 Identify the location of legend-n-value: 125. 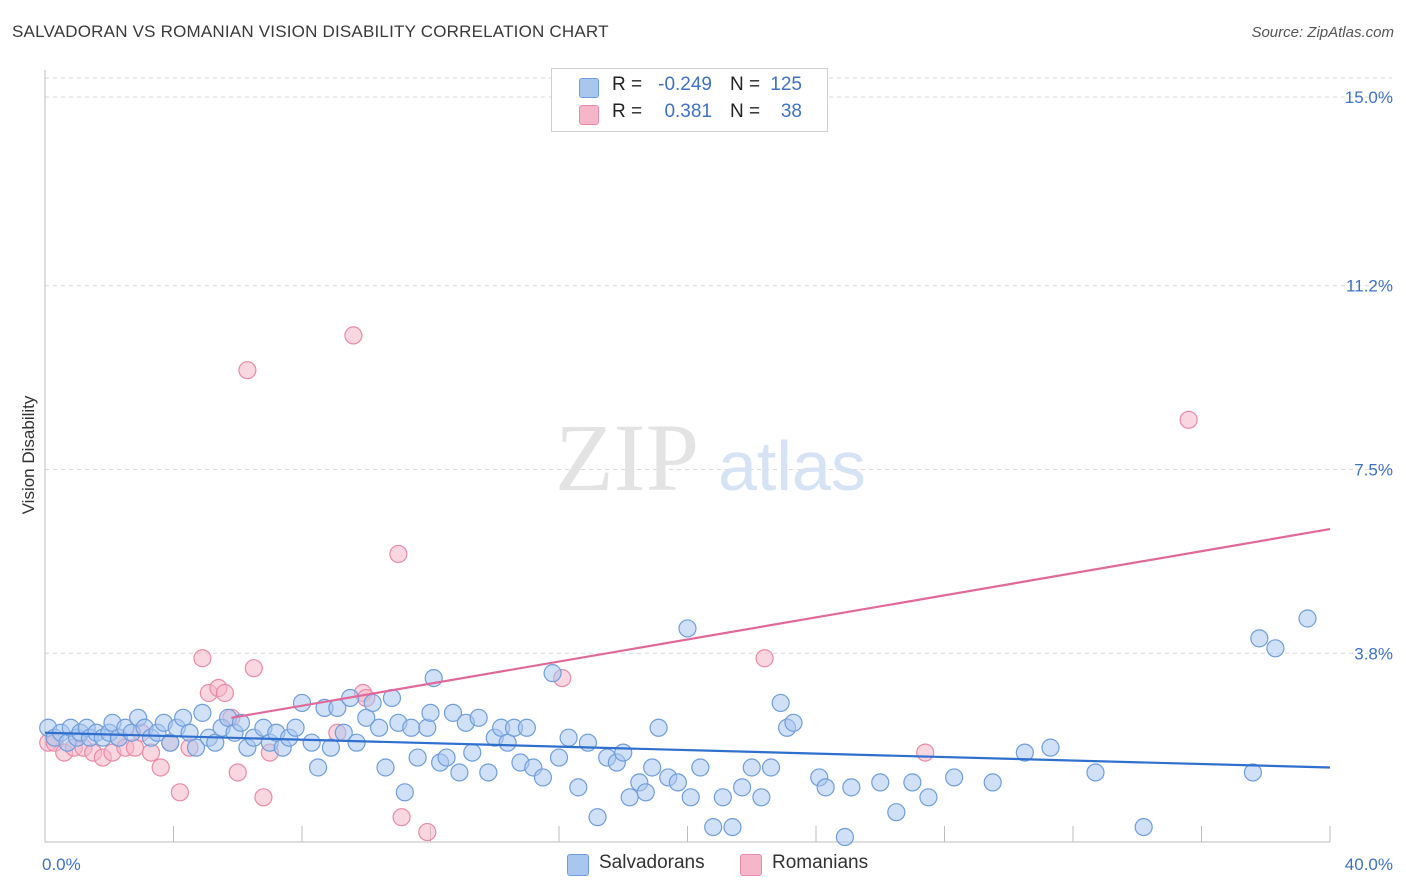
(786, 84).